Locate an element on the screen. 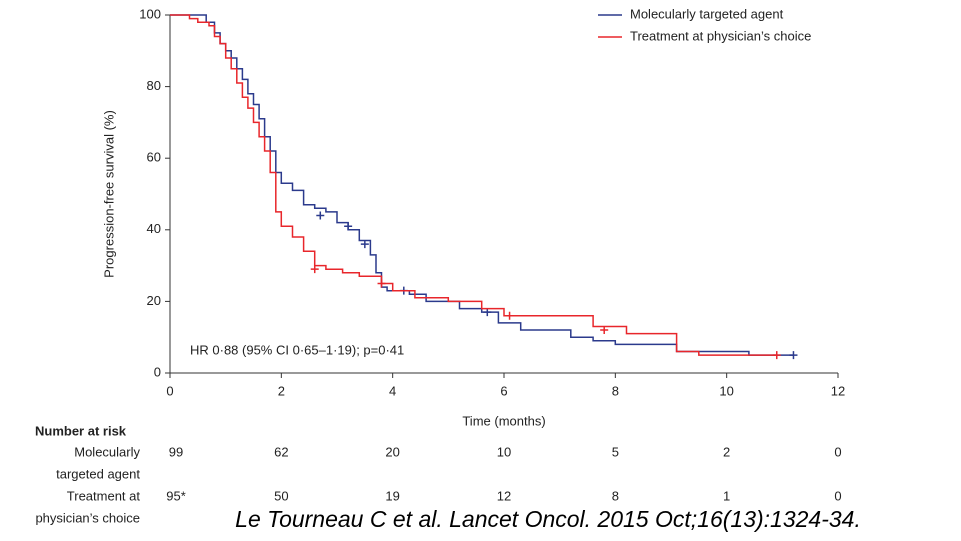 The height and width of the screenshot is (541, 961). risk-value: 10 is located at coordinates (504, 451).